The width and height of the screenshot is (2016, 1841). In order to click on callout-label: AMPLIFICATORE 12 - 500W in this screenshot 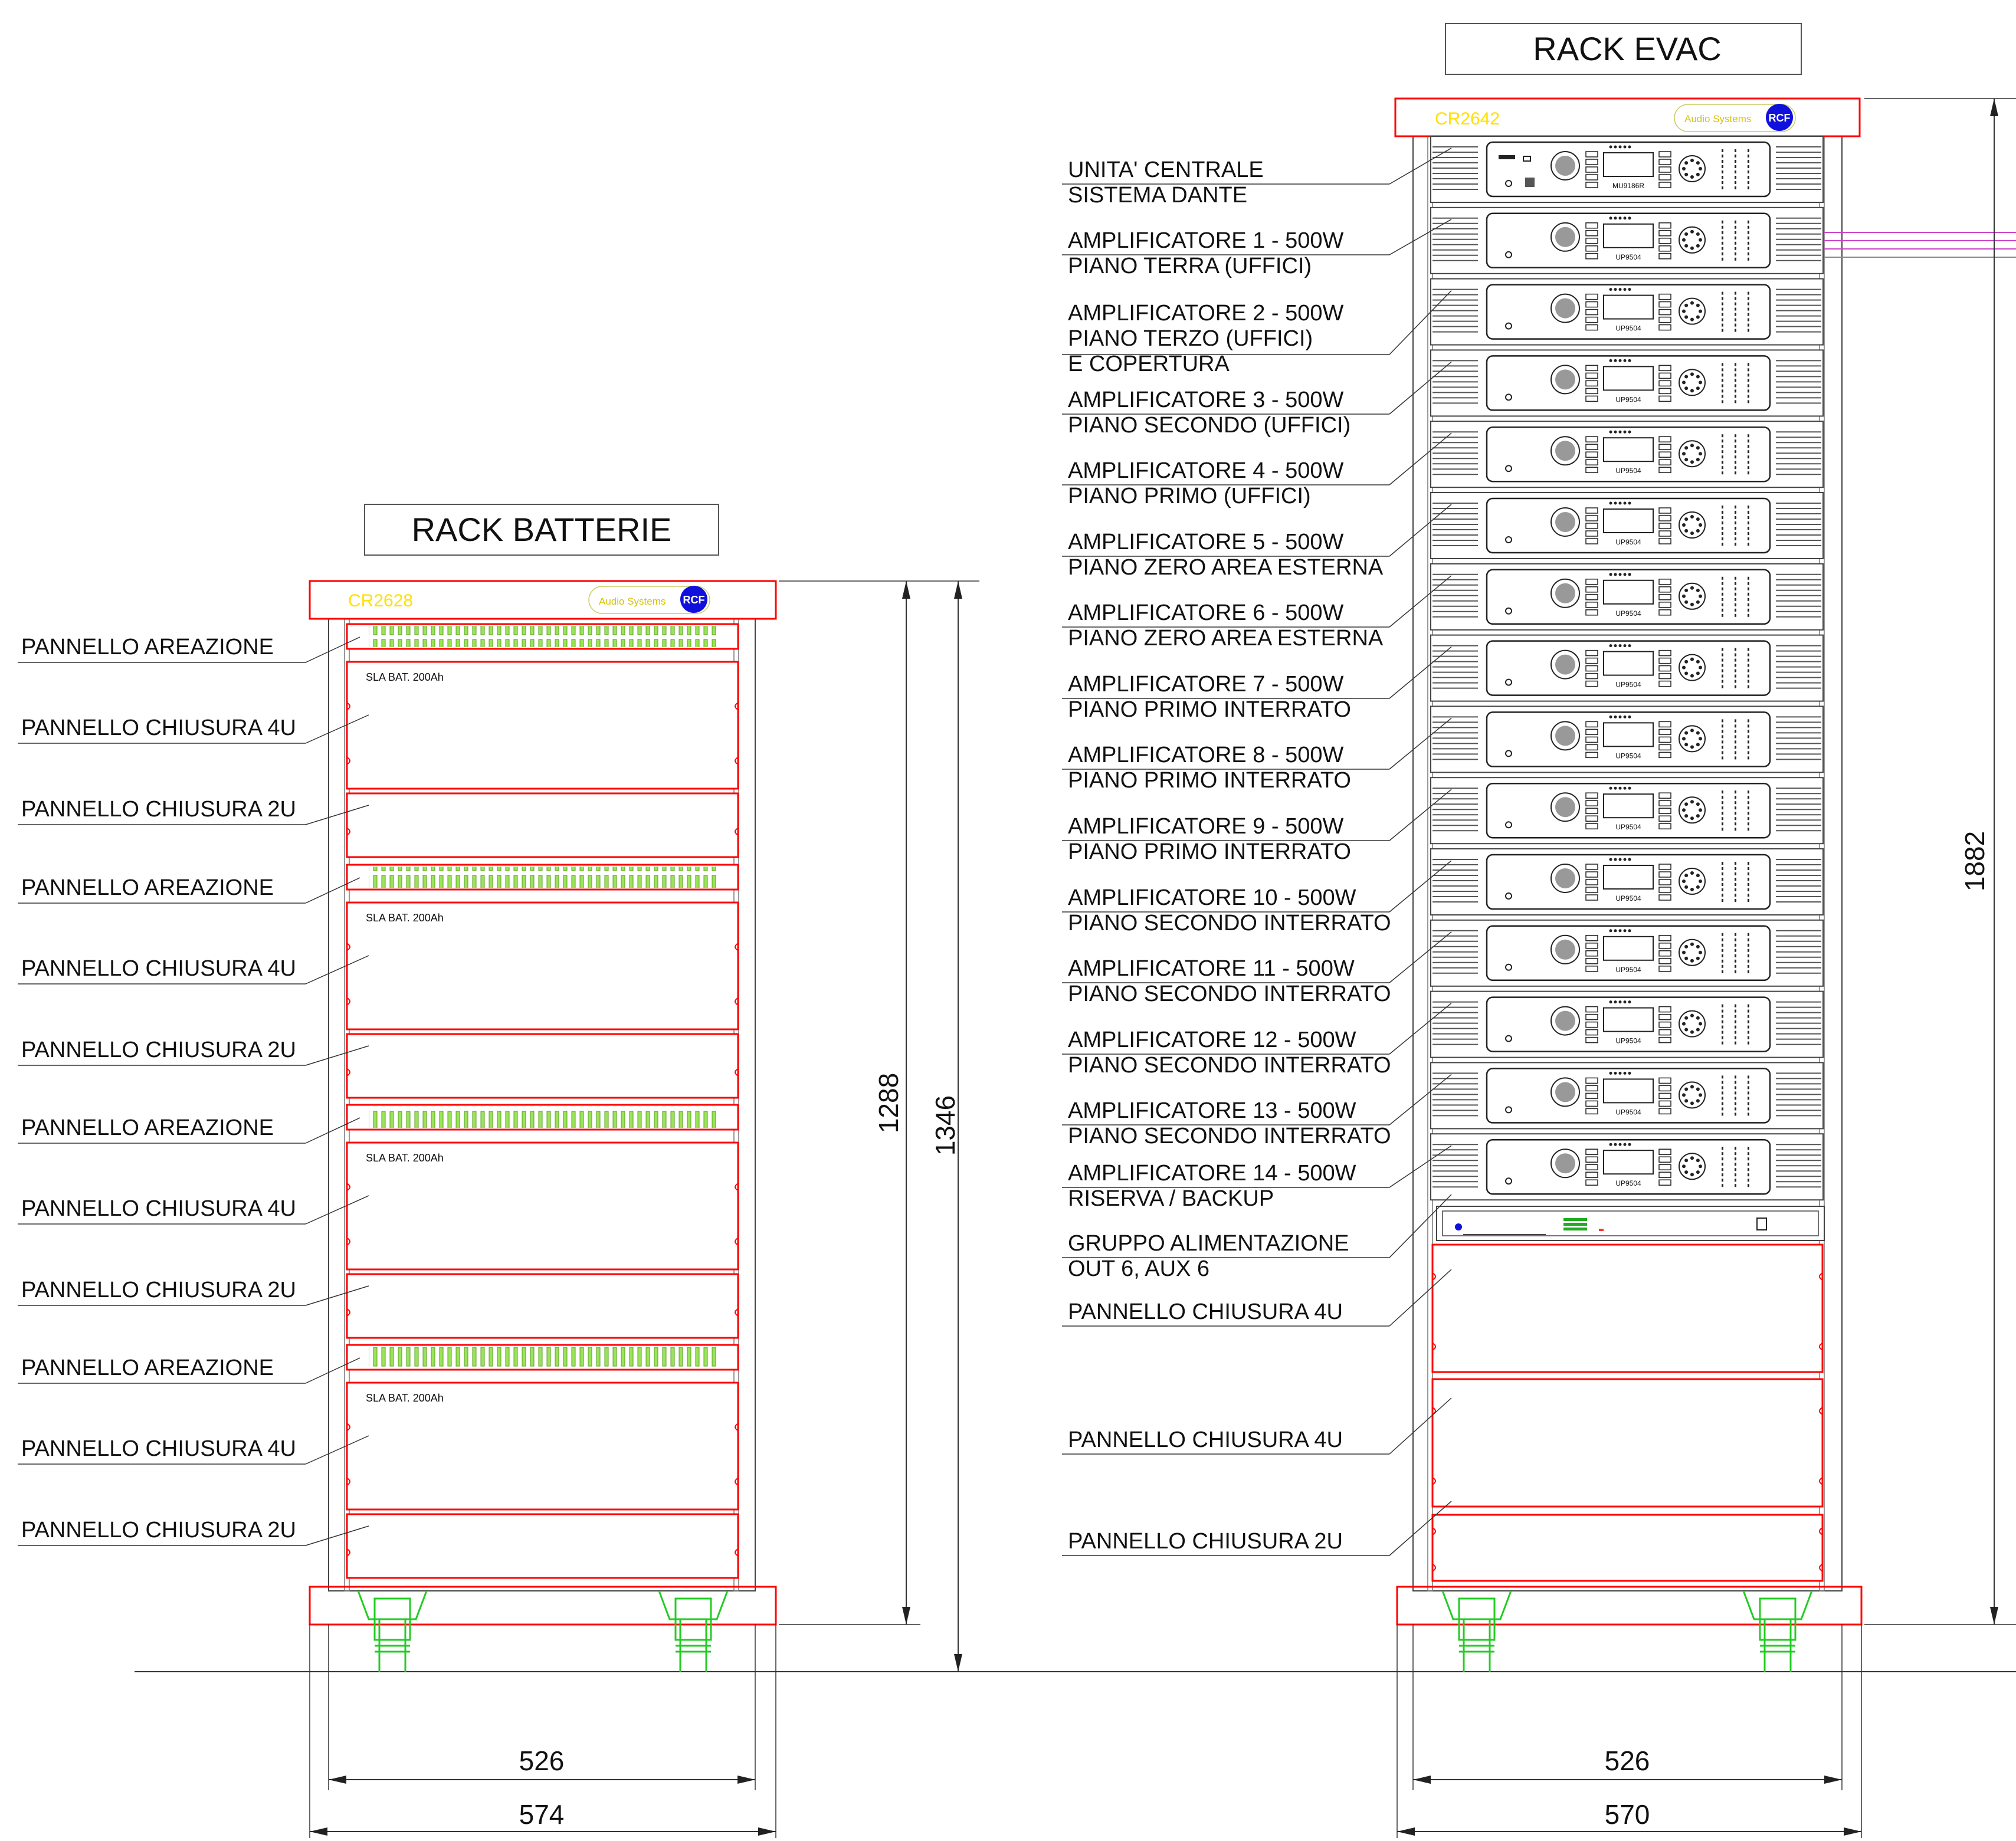, I will do `click(1212, 1040)`.